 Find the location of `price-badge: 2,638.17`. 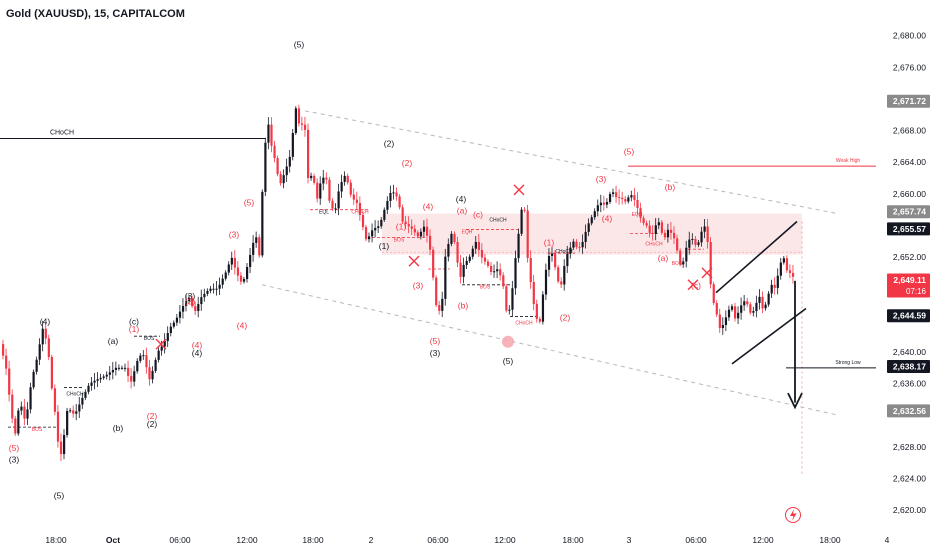

price-badge: 2,638.17 is located at coordinates (908, 366).